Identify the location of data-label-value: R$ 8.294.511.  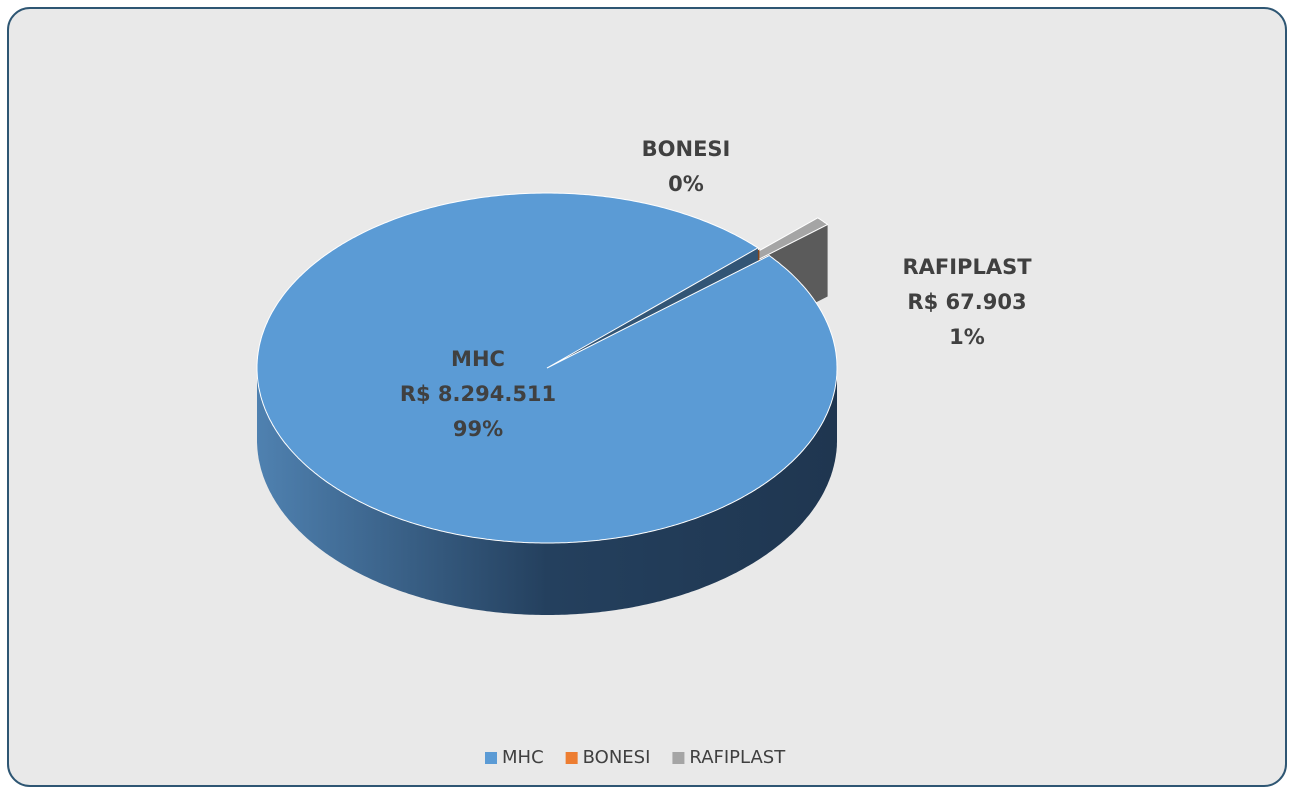
(478, 394).